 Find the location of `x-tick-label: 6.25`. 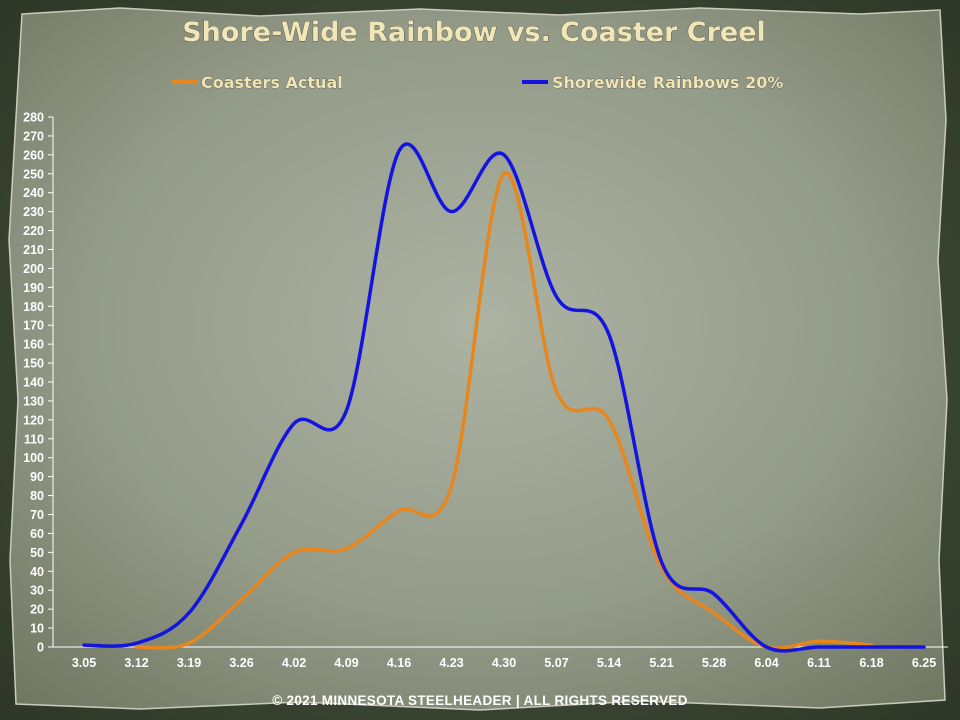

x-tick-label: 6.25 is located at coordinates (924, 663).